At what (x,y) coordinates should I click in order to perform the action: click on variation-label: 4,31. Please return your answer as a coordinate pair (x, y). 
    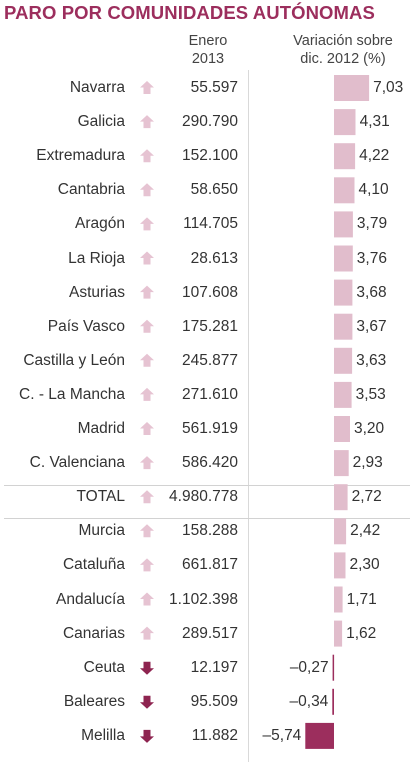
    Looking at the image, I should click on (374, 122).